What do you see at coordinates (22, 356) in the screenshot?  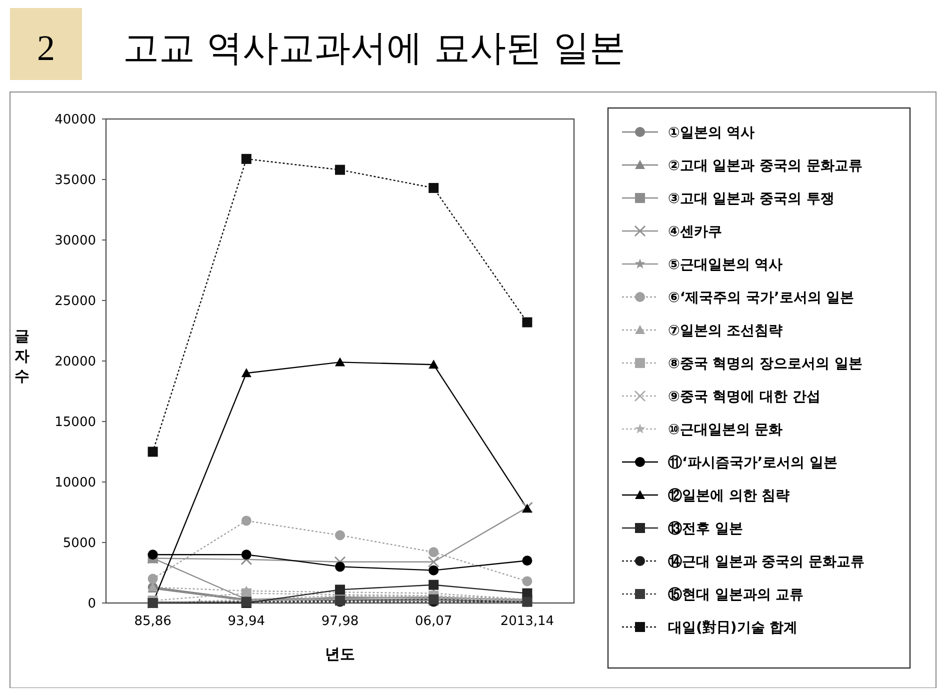 I see `y-axis-title: 글자수` at bounding box center [22, 356].